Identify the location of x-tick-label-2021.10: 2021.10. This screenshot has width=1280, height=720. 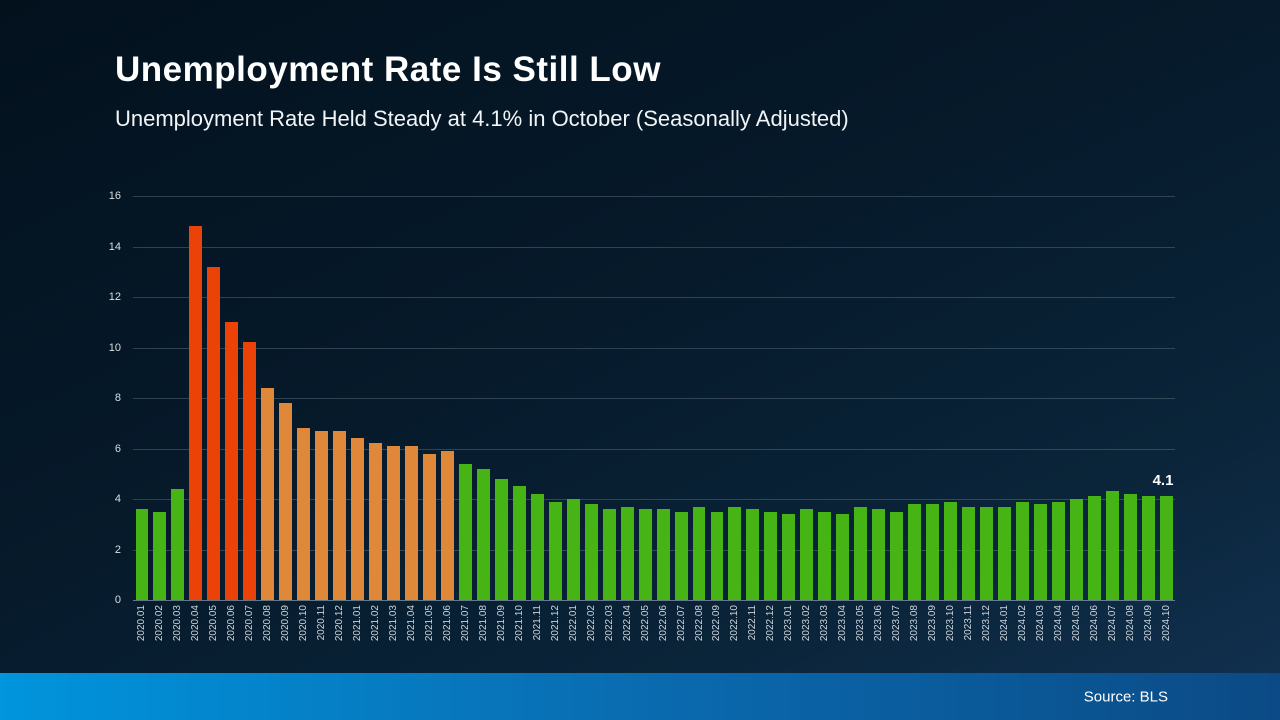
(519, 623).